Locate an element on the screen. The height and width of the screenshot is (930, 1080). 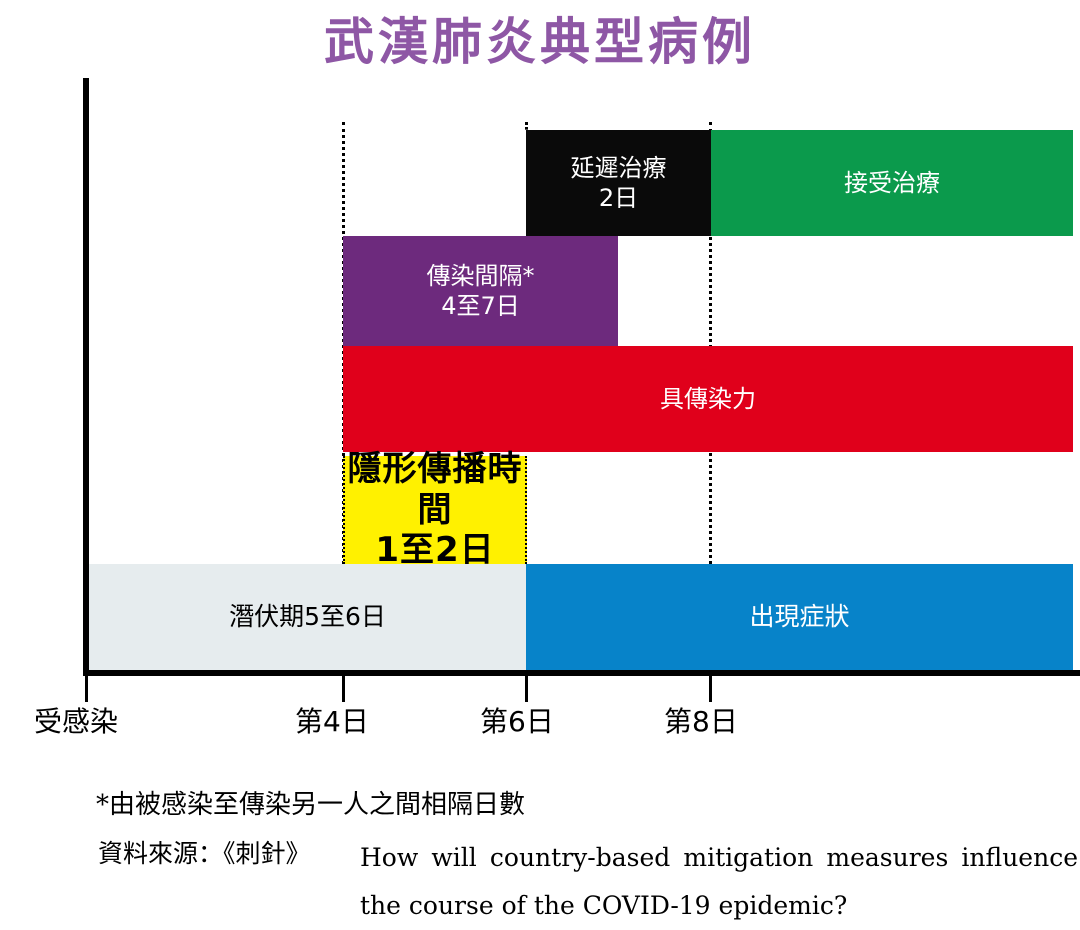
transmission-interval-label: 傳染間隔* is located at coordinates (480, 276).